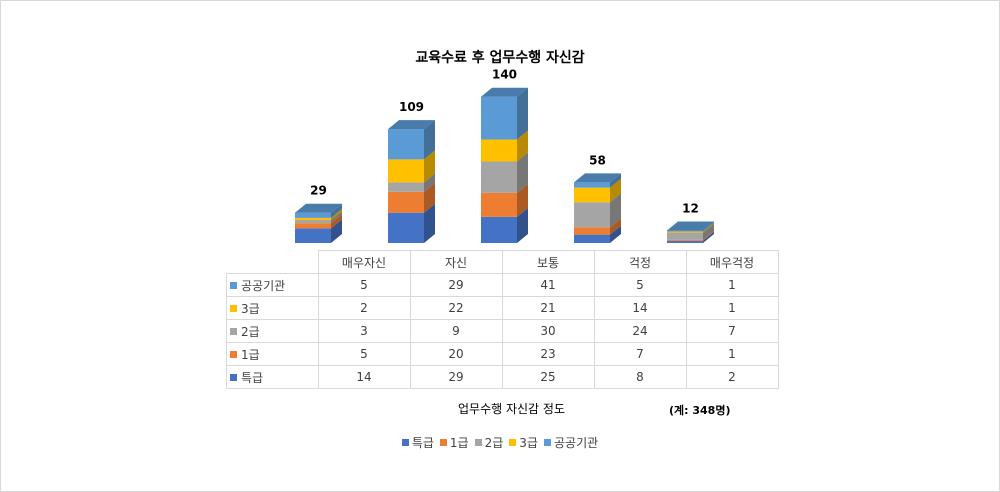 This screenshot has width=1000, height=492. What do you see at coordinates (272, 308) in the screenshot?
I see `series-label: 3급` at bounding box center [272, 308].